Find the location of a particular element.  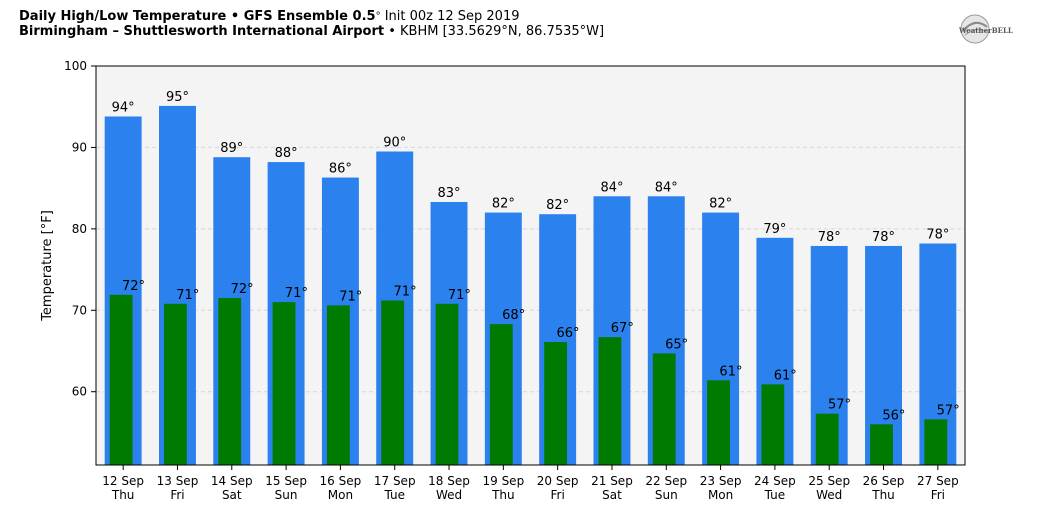

high-label-6: 83° is located at coordinates (449, 193).